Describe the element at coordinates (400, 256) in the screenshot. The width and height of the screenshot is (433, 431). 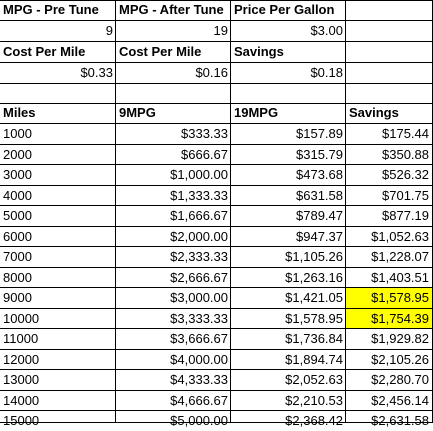
I see `cell-savings: $1,228.07` at that location.